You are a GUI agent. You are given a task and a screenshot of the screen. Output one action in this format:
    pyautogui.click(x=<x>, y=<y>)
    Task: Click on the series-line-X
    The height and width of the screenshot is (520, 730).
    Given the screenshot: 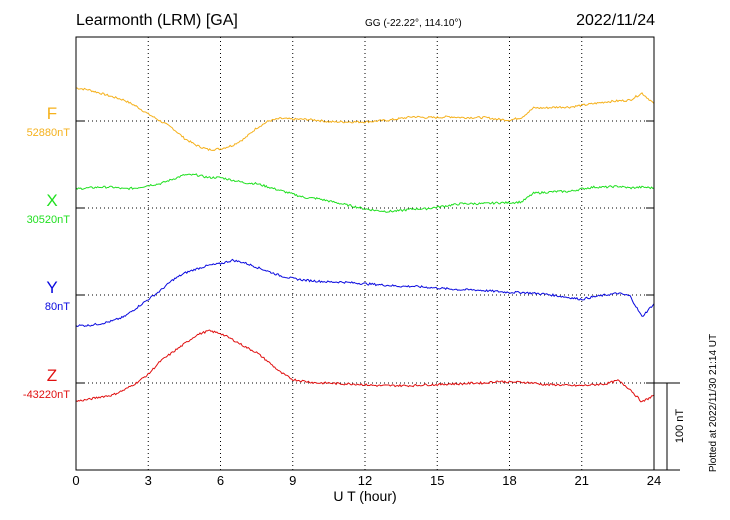 What is the action you would take?
    pyautogui.click(x=365, y=193)
    